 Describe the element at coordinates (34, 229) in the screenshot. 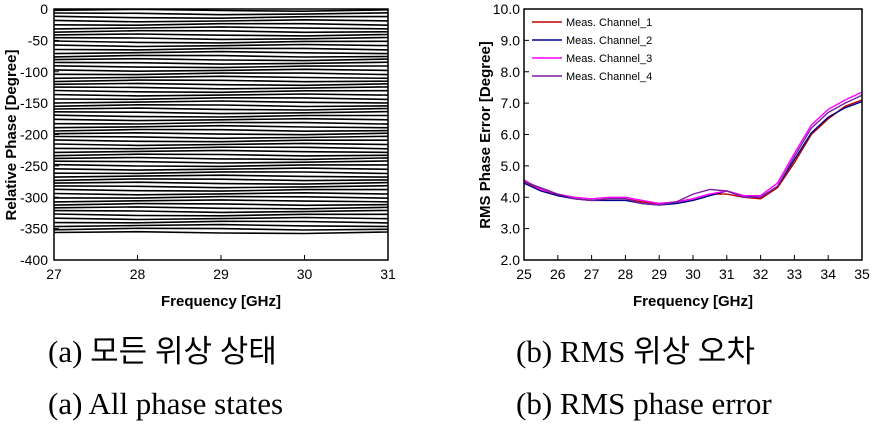

I see `y-tick-label: -350` at that location.